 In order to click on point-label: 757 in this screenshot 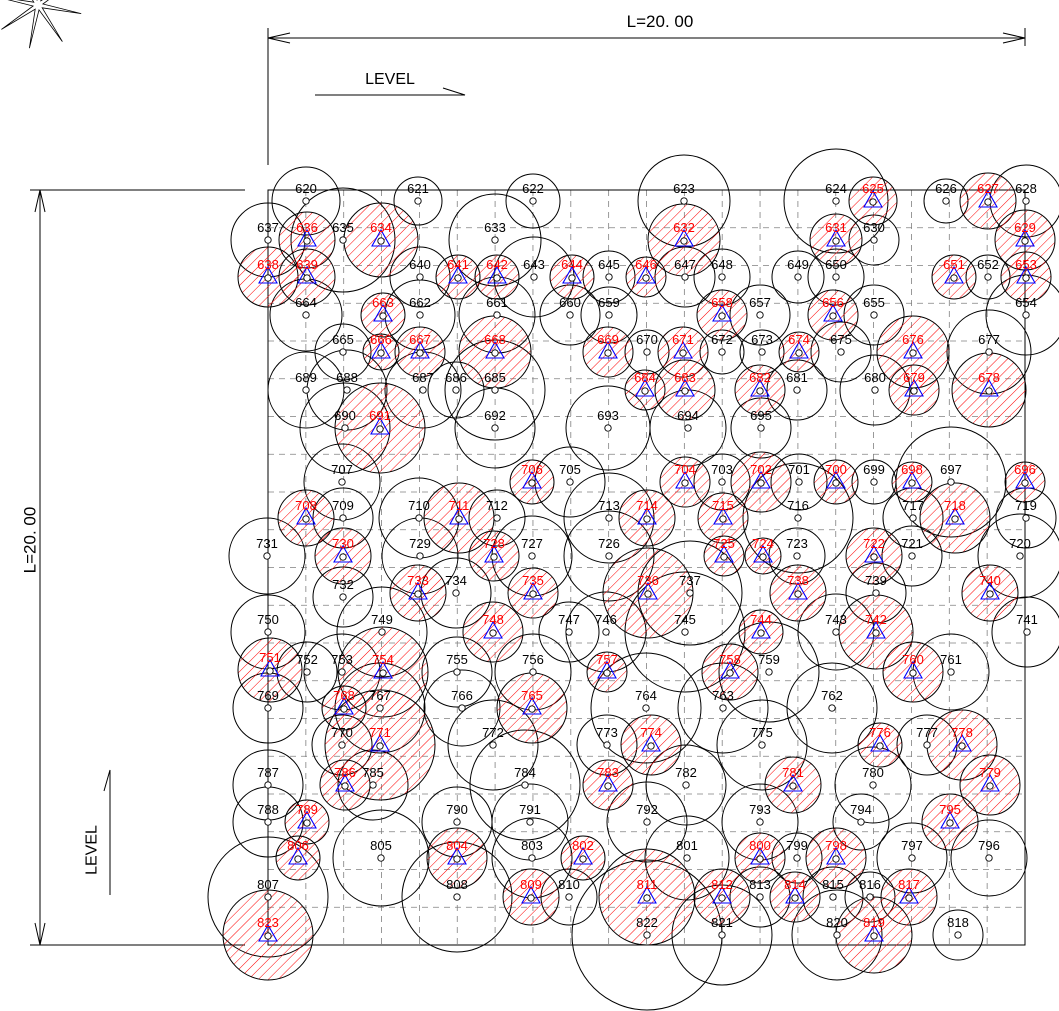, I will do `click(607, 659)`.